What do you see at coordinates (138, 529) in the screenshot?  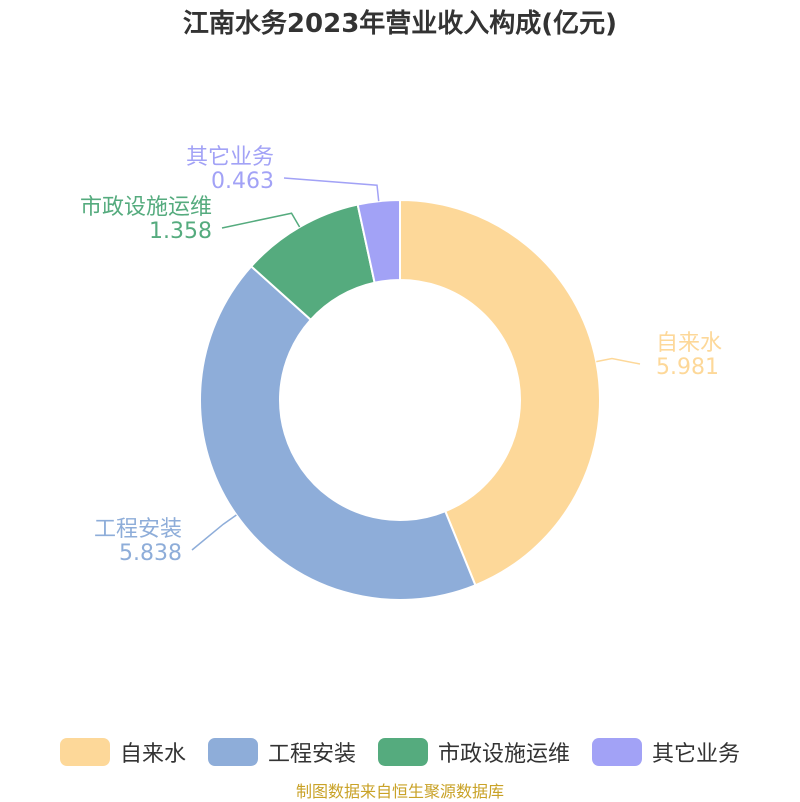 I see `slice-label-1: 工程安装` at bounding box center [138, 529].